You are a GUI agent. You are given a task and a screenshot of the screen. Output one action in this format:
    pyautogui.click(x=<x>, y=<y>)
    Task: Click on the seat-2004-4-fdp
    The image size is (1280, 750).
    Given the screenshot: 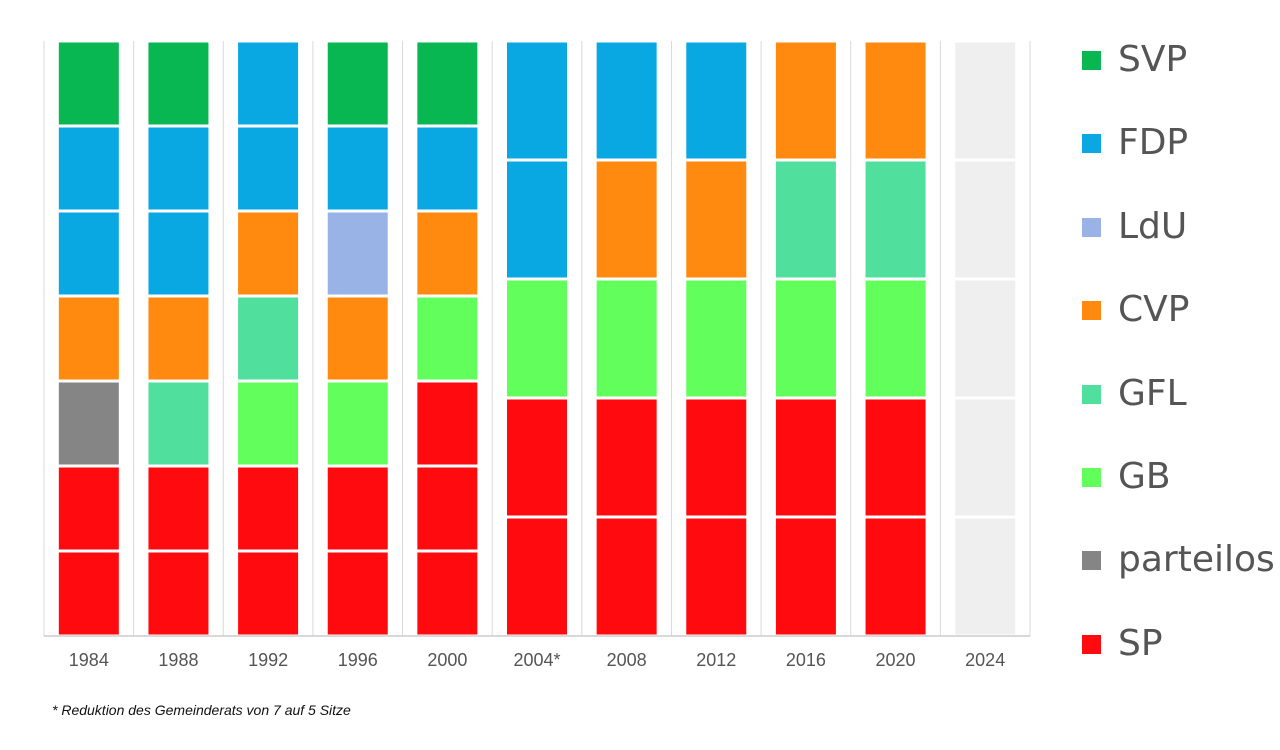 What is the action you would take?
    pyautogui.click(x=537, y=219)
    